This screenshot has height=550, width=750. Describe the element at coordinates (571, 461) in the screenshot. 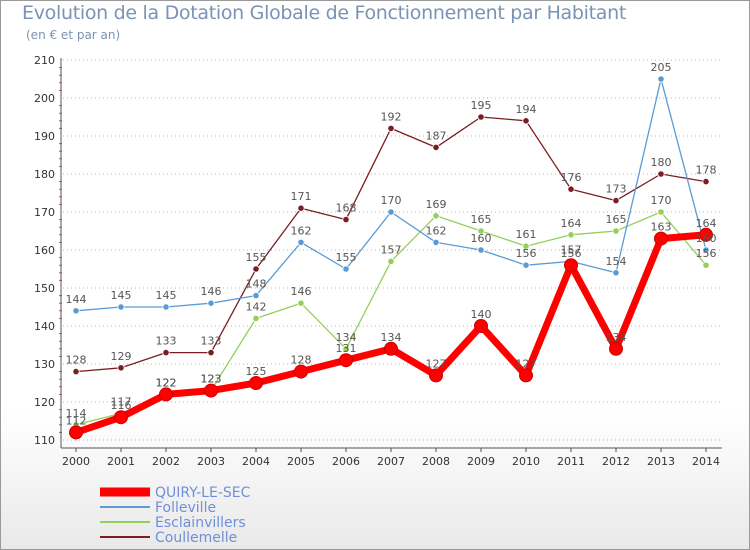

I see `x-tick-label: 2011` at that location.